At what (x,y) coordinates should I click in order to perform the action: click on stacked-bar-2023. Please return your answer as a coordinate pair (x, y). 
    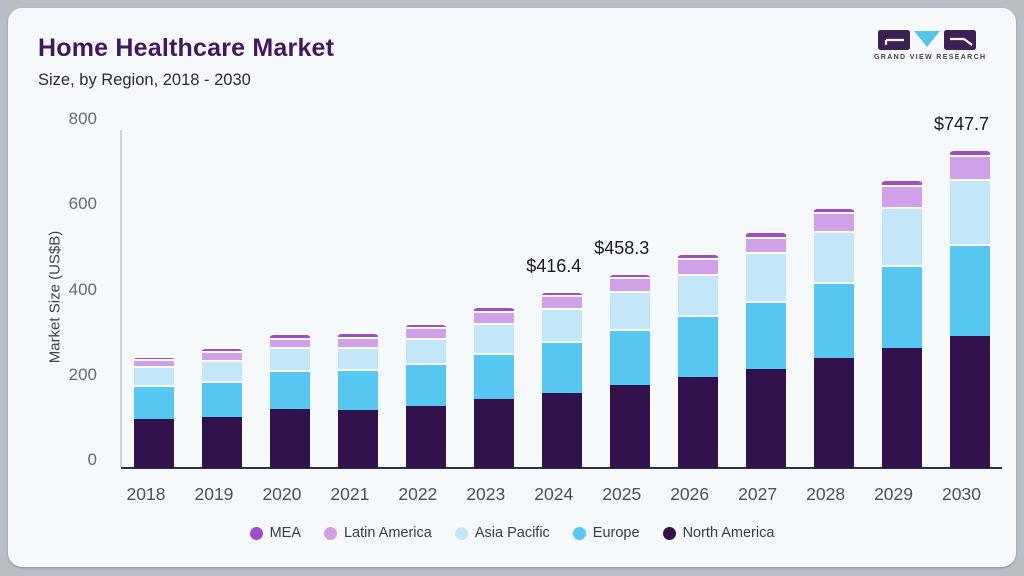
    Looking at the image, I should click on (493, 387).